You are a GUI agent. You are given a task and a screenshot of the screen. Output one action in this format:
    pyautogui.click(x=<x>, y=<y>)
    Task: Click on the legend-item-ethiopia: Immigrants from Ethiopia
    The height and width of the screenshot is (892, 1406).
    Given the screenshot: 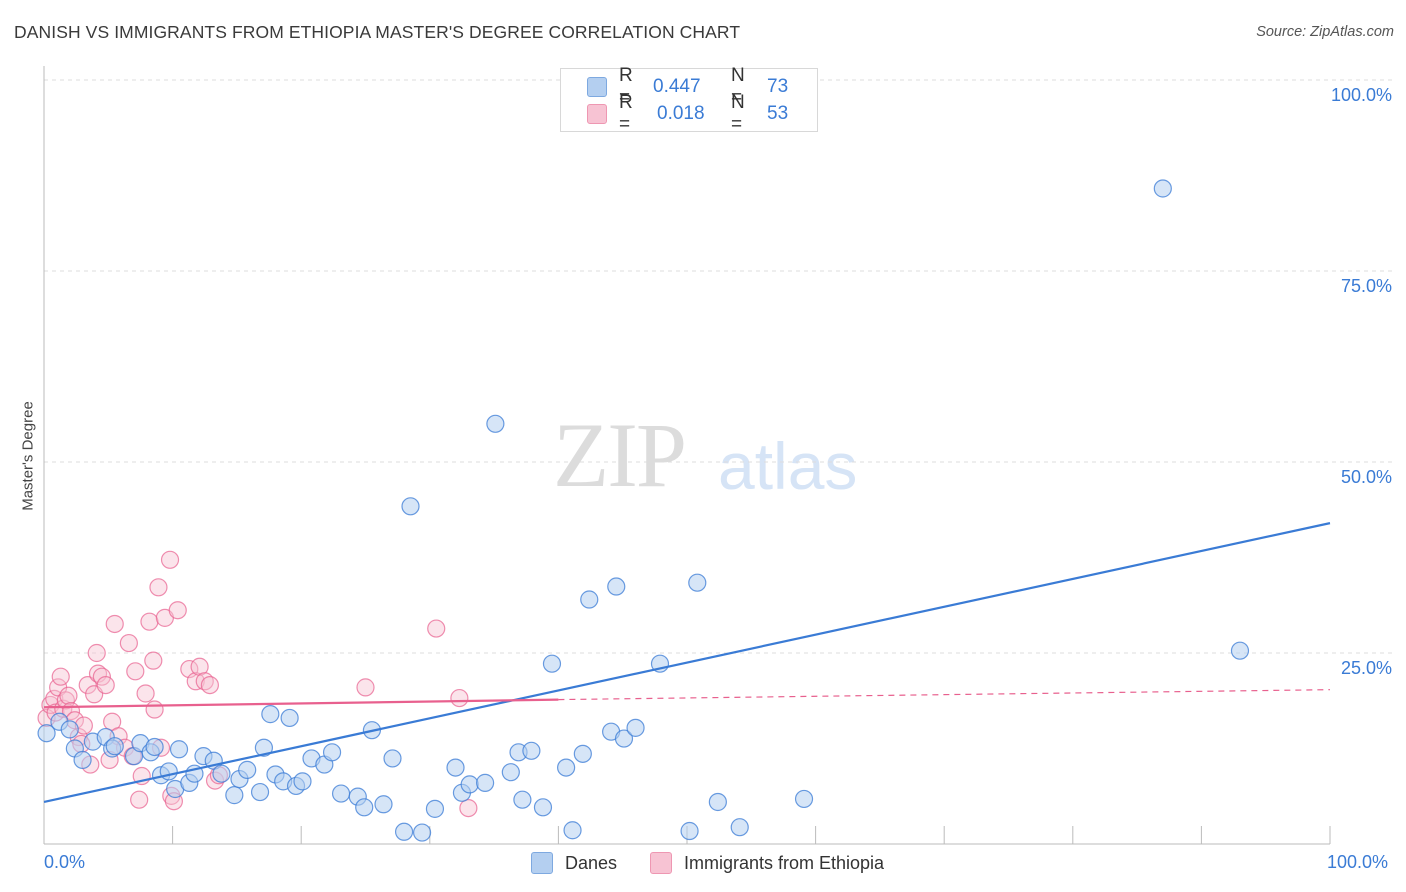 What is the action you would take?
    pyautogui.click(x=767, y=863)
    